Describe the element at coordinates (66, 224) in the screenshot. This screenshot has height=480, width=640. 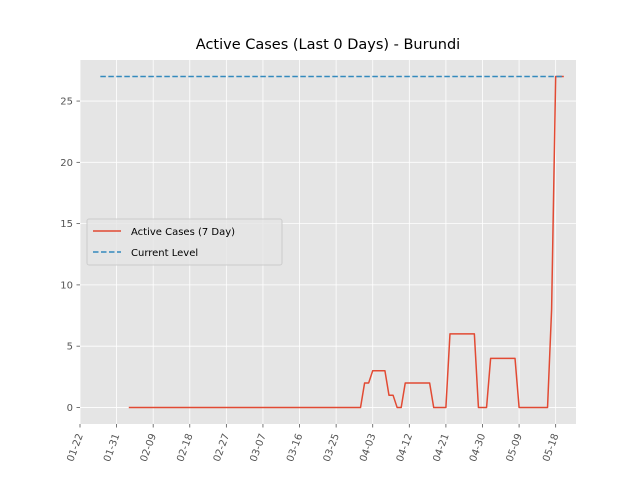
I see `y-tick-label: 15` at that location.